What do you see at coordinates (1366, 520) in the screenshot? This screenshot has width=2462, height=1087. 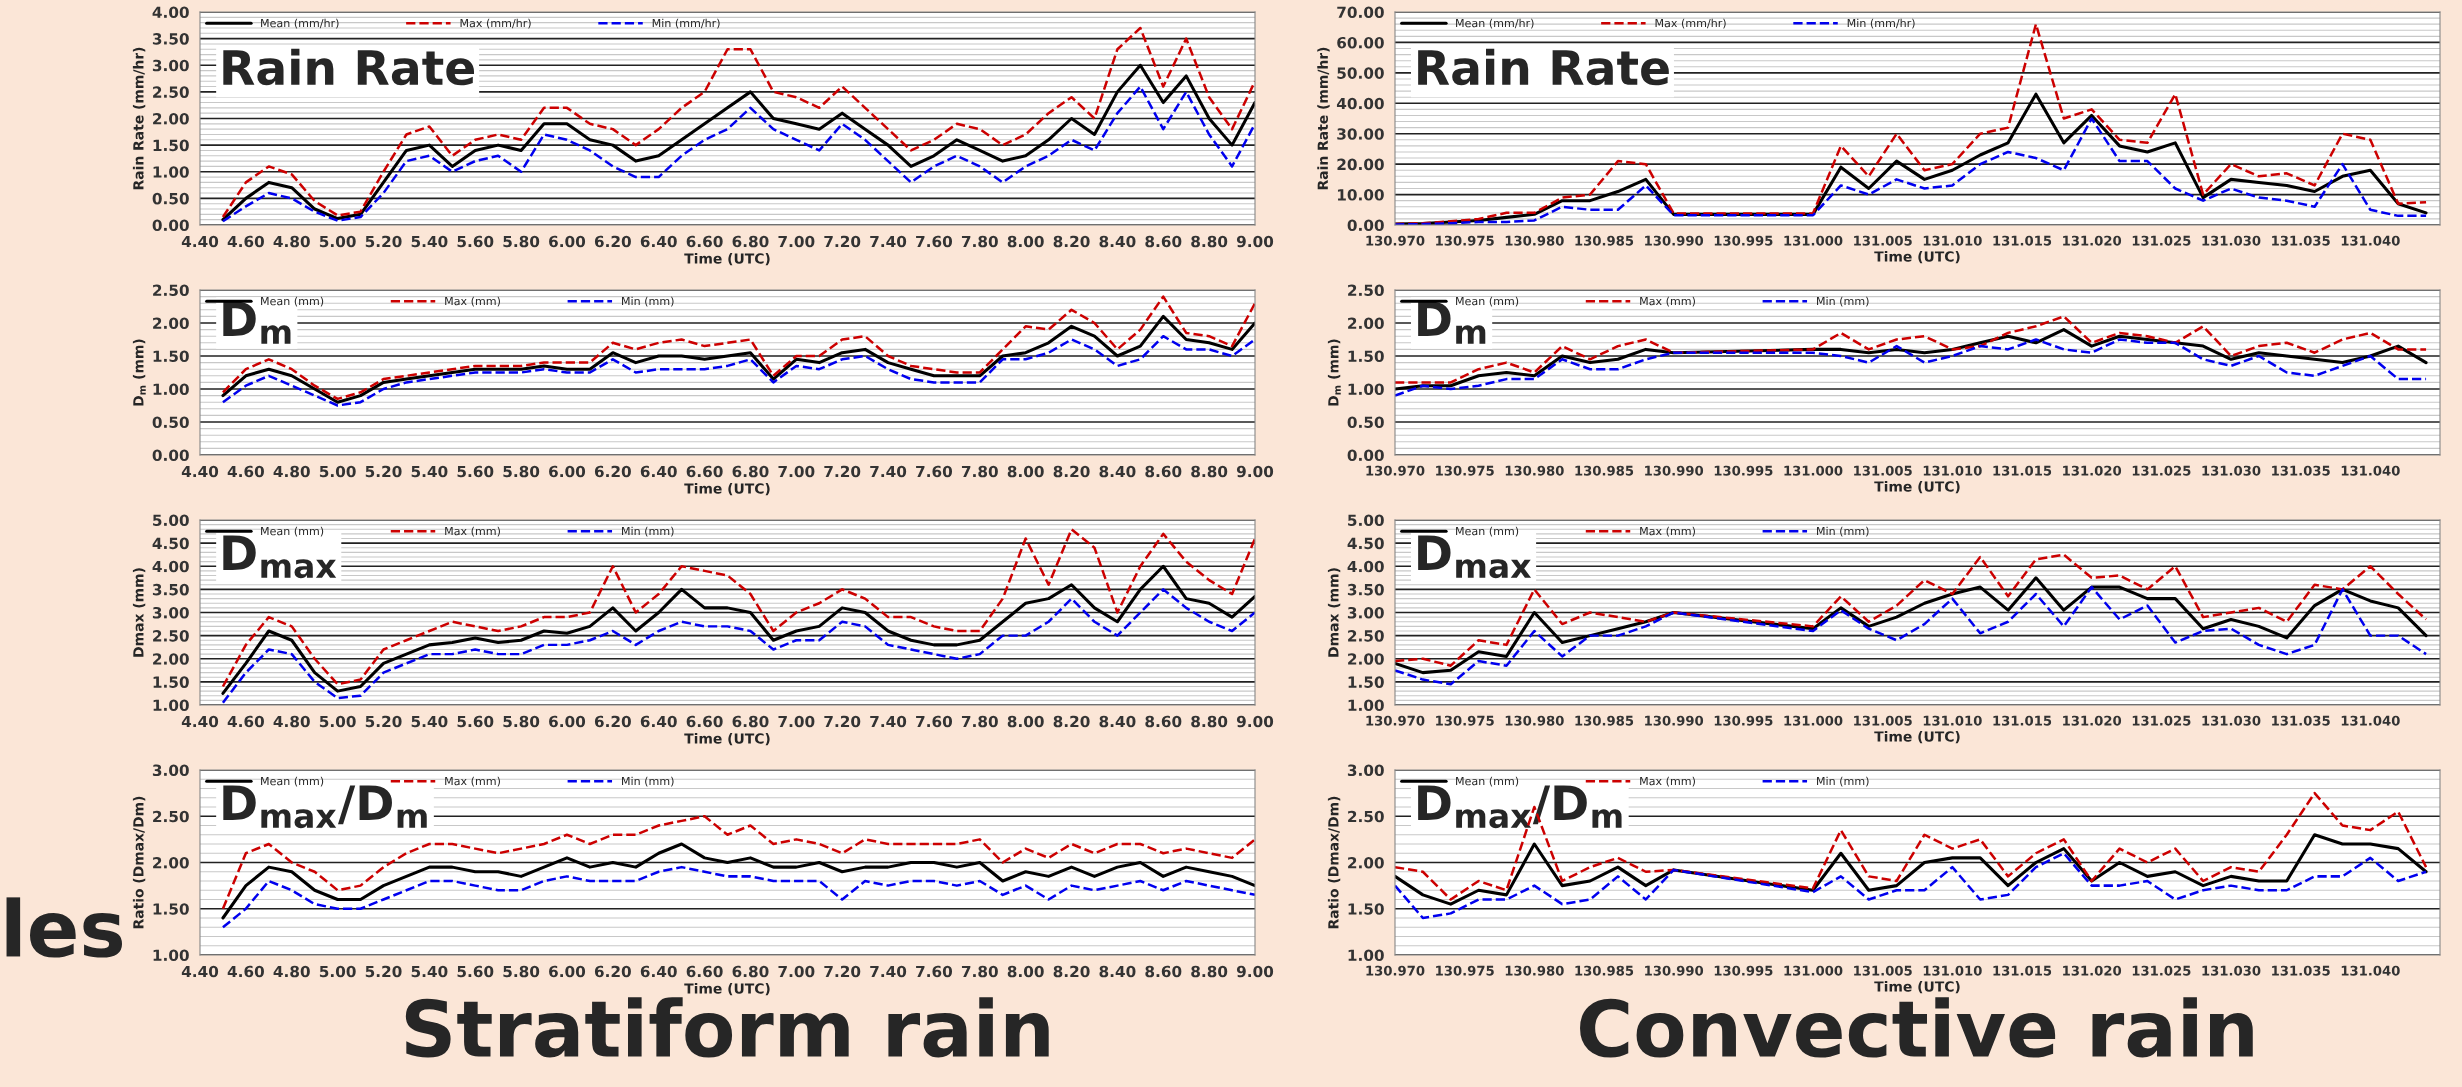 I see `y-tick-label: 5.00` at bounding box center [1366, 520].